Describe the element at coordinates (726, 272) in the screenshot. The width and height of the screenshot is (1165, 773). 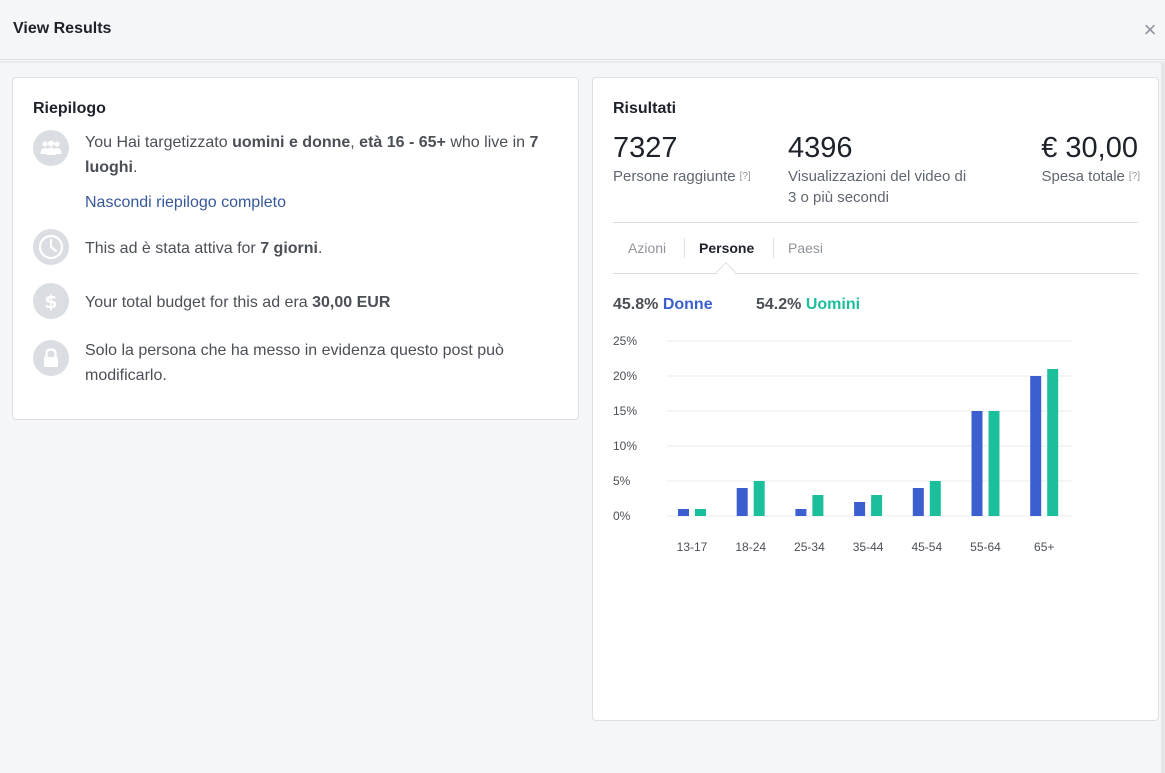
I see `active-tab-indicator` at that location.